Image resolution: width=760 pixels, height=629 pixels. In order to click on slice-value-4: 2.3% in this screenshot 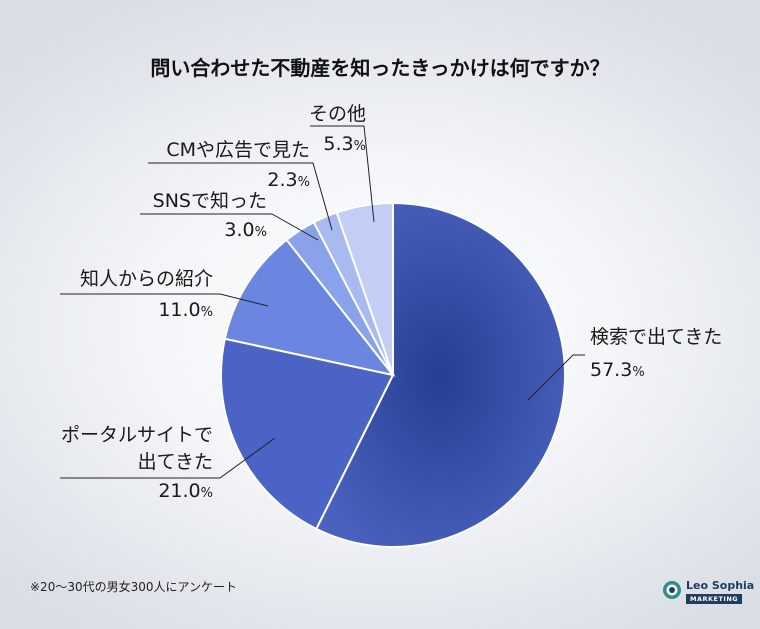, I will do `click(288, 180)`.